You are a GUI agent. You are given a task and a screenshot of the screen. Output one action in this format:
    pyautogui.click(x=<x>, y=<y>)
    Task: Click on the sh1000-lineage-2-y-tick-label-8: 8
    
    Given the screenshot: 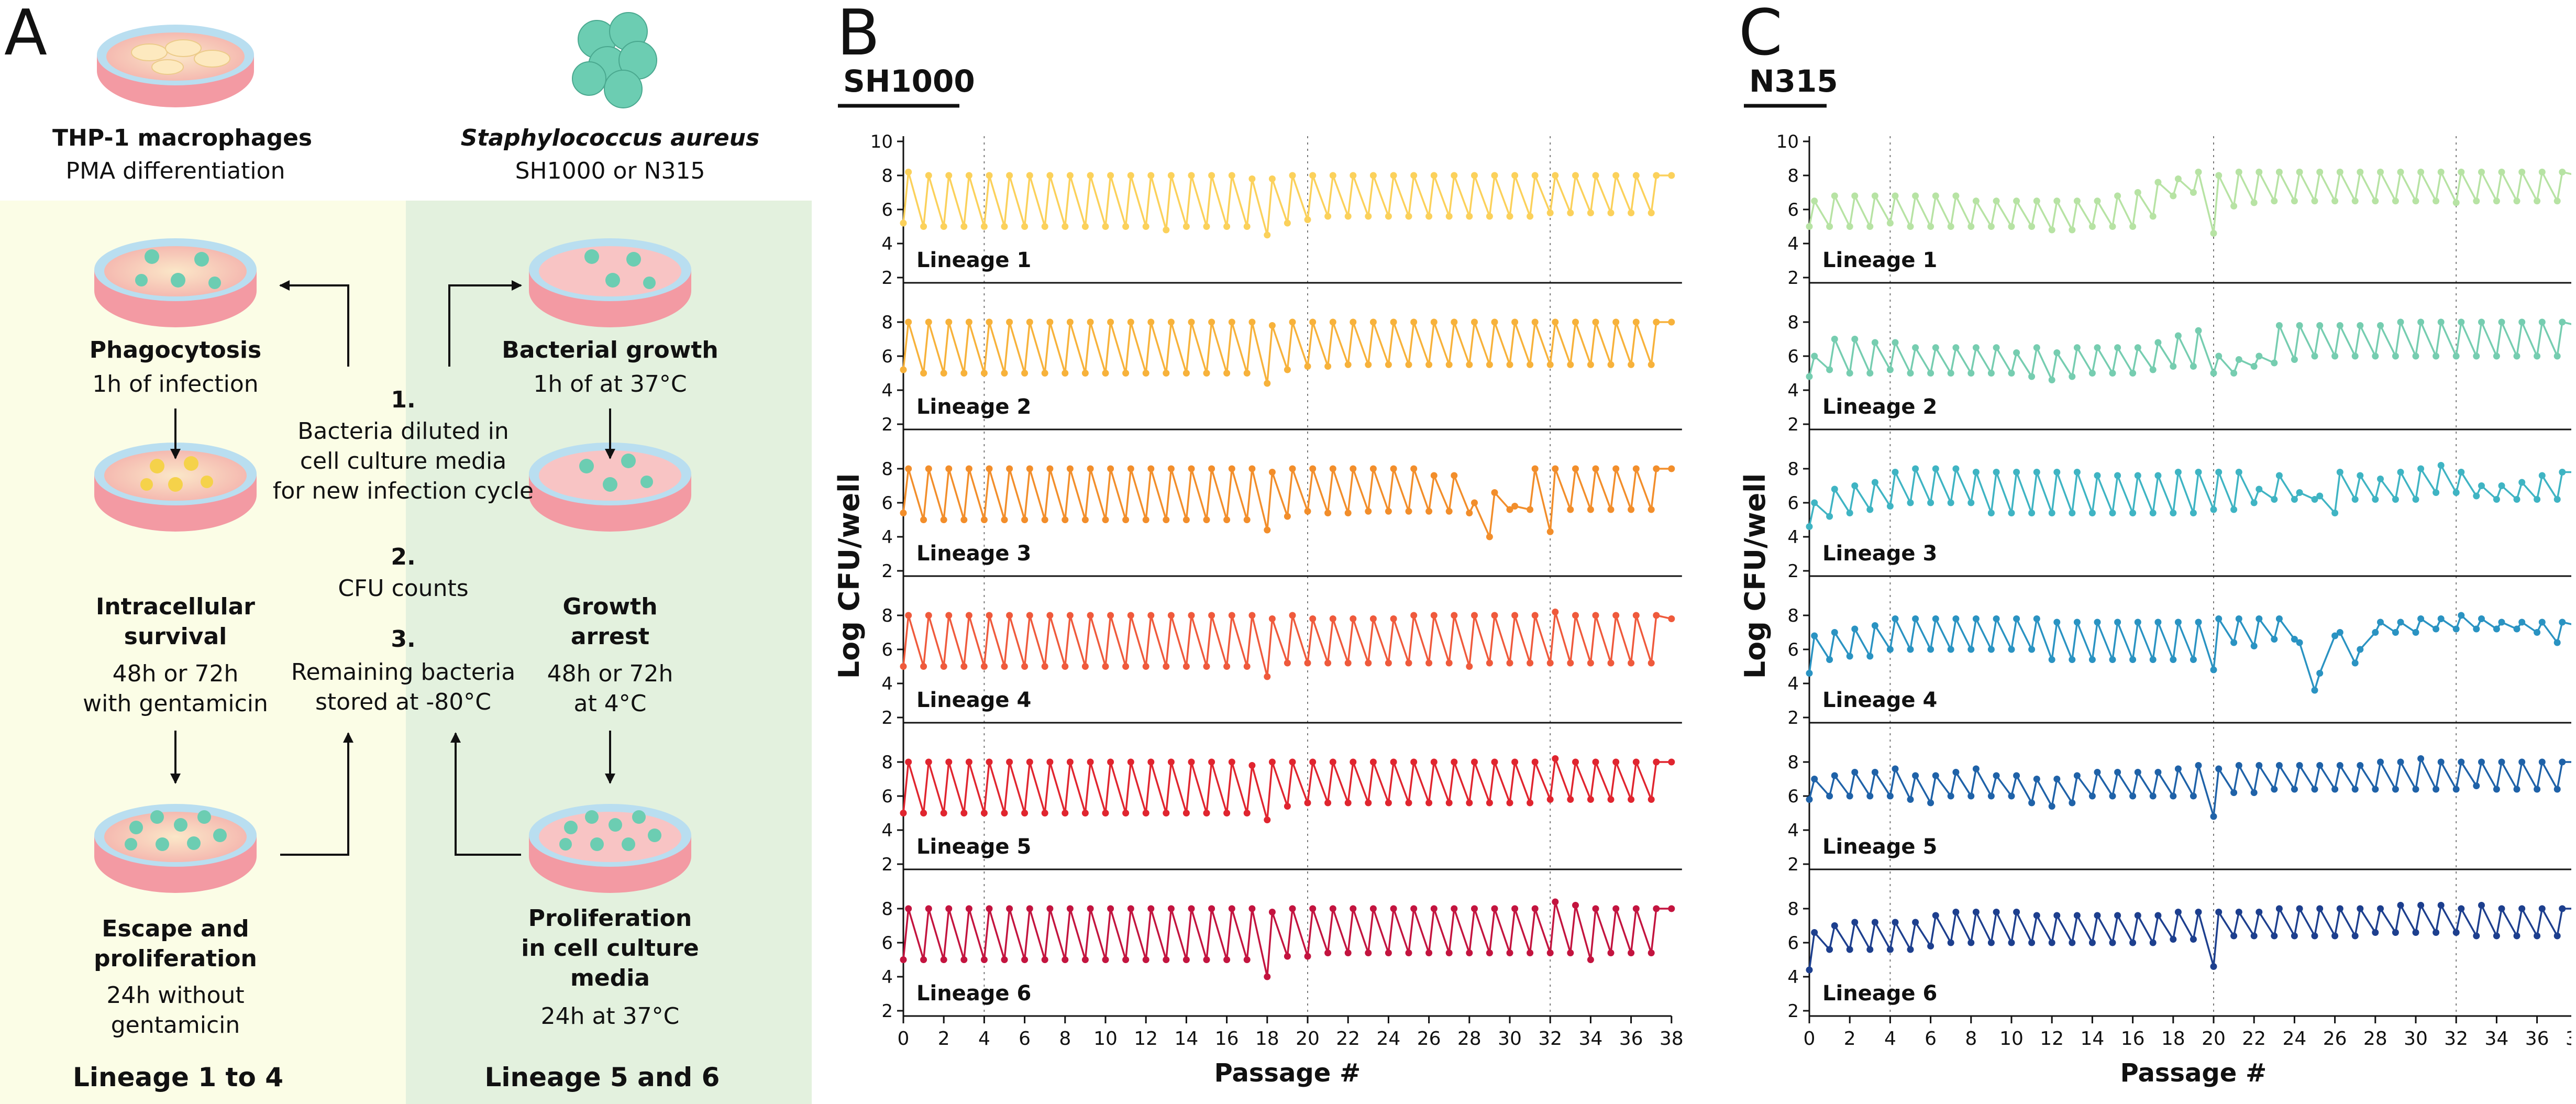 What is the action you would take?
    pyautogui.click(x=887, y=322)
    